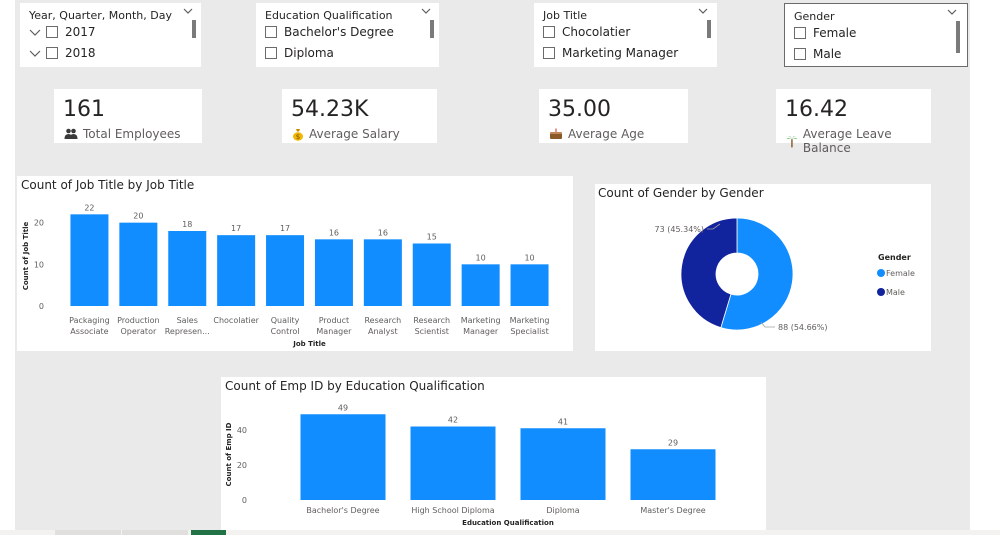 This screenshot has height=535, width=1000. Describe the element at coordinates (309, 344) in the screenshot. I see `x-axis-title: Job Title` at that location.